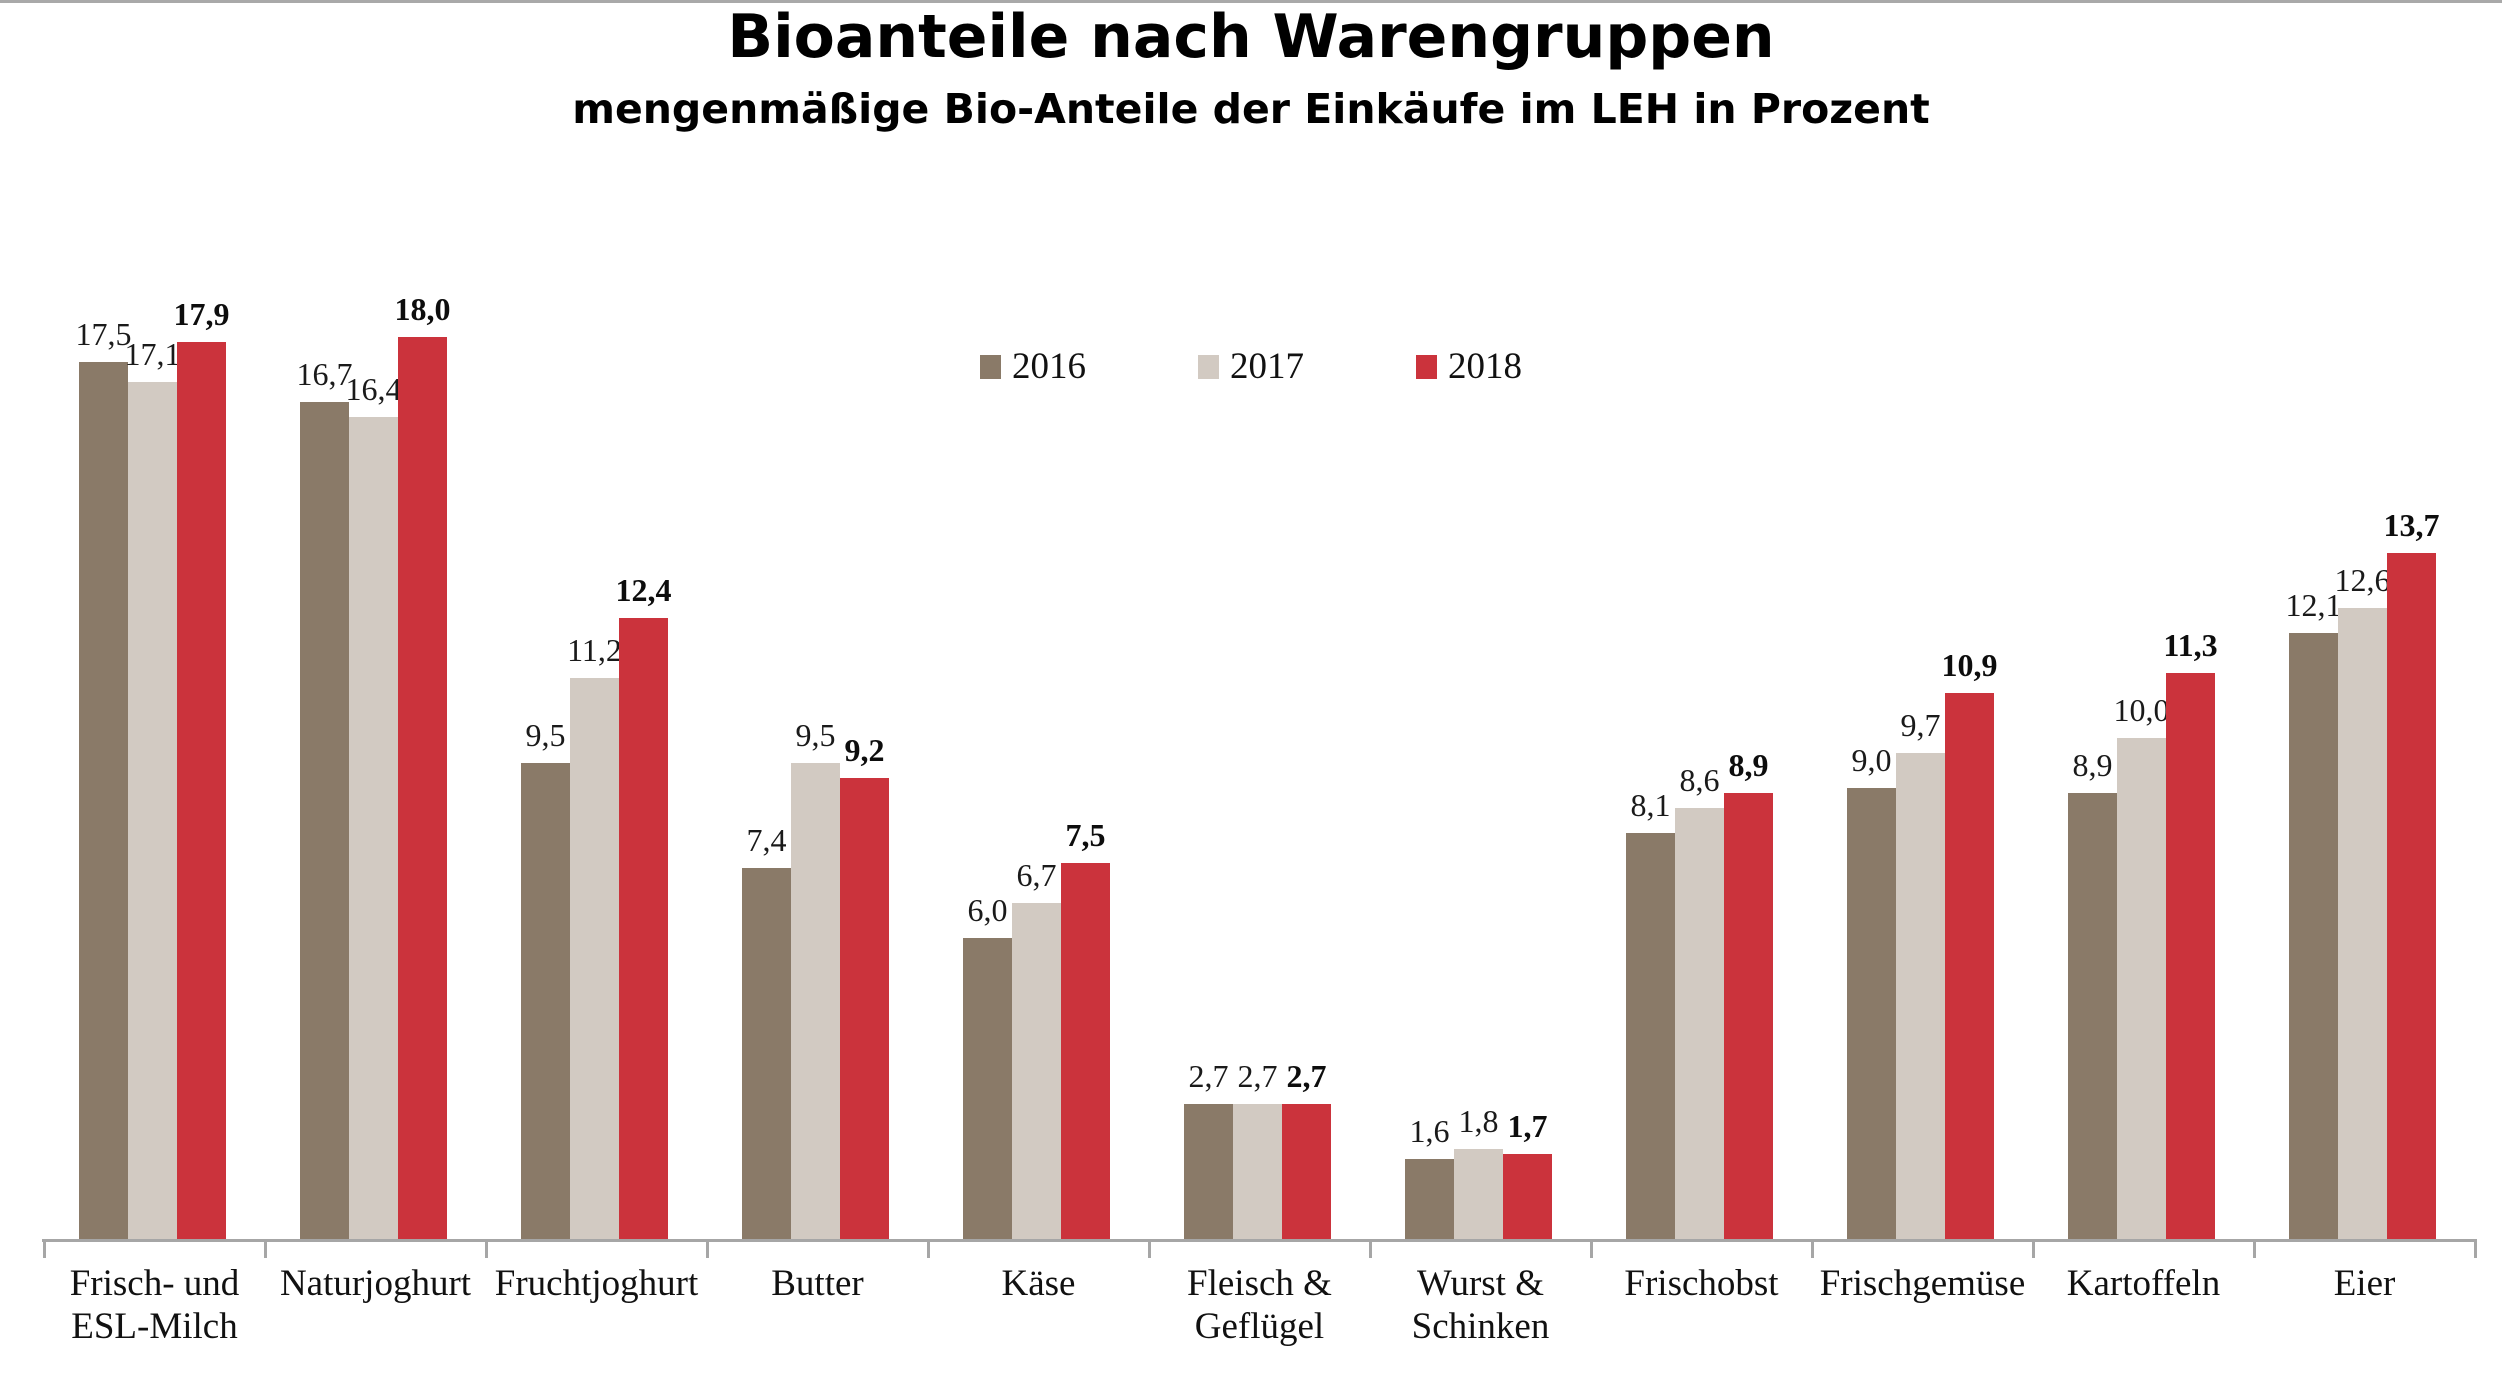 The height and width of the screenshot is (1394, 2502). What do you see at coordinates (1251, 37) in the screenshot?
I see `chart-title: Bioanteile nach Warengruppen` at bounding box center [1251, 37].